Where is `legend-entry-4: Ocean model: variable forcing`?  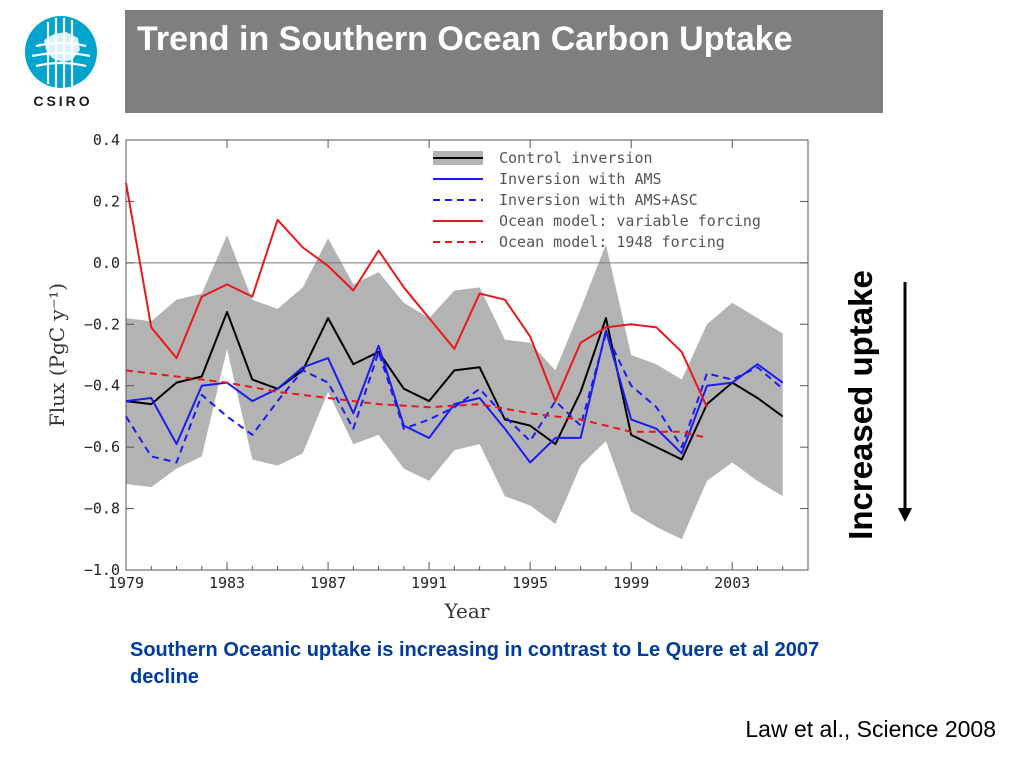 legend-entry-4: Ocean model: variable forcing is located at coordinates (630, 221).